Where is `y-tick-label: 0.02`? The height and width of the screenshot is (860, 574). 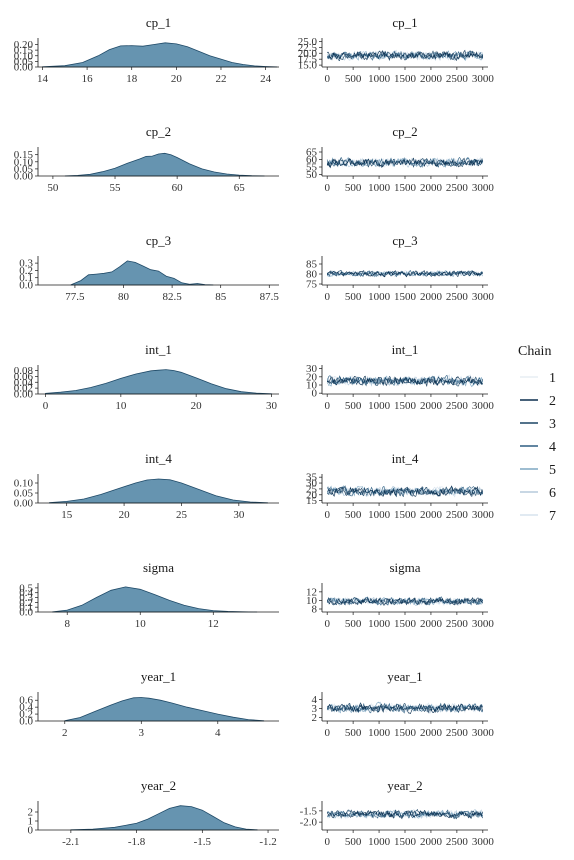 y-tick-label: 0.02 is located at coordinates (23, 389).